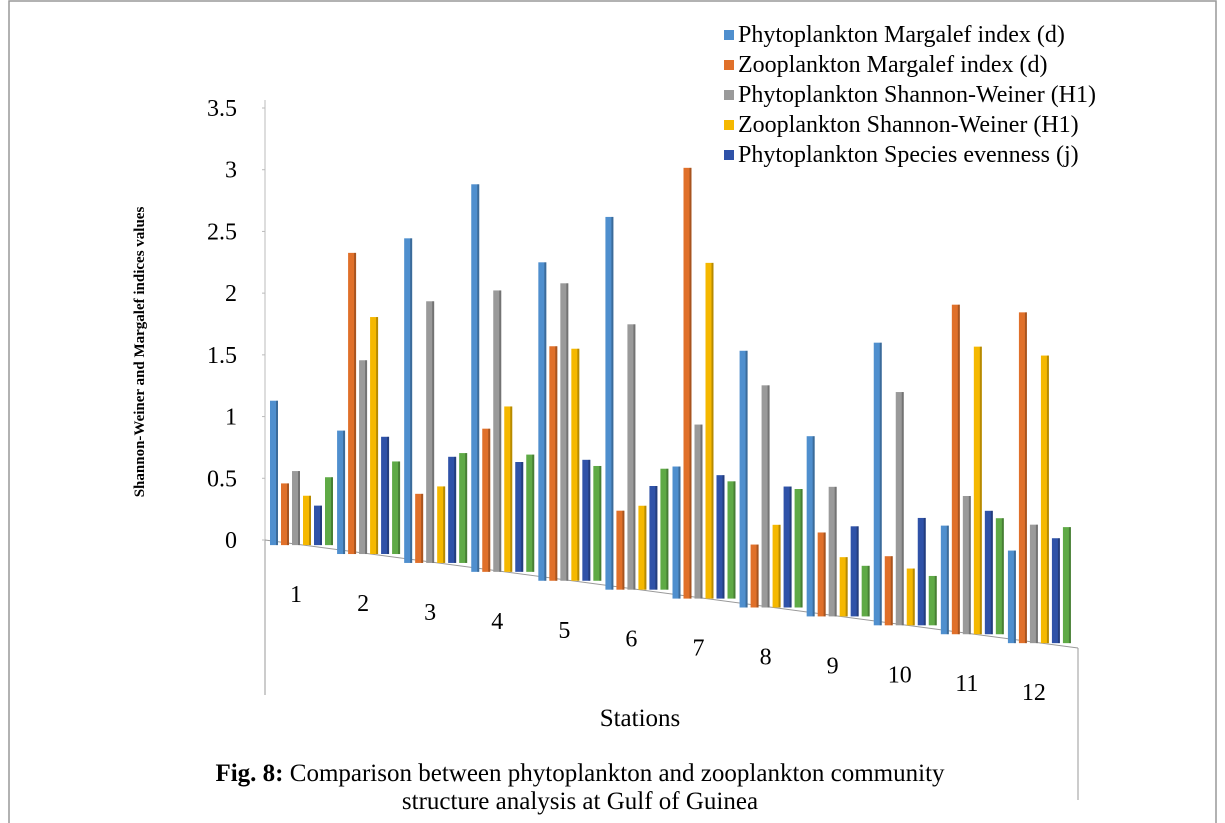 This screenshot has height=823, width=1225. What do you see at coordinates (222, 479) in the screenshot?
I see `y-tick-label: 0.5` at bounding box center [222, 479].